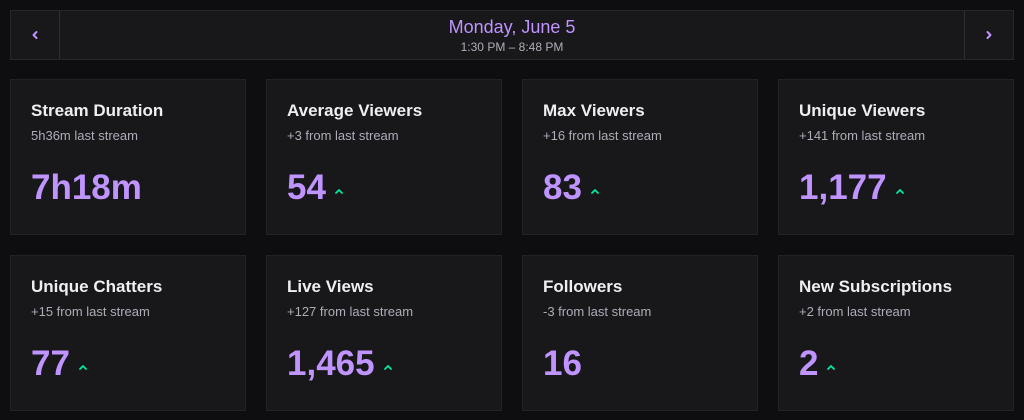 This screenshot has width=1024, height=420. Describe the element at coordinates (640, 157) in the screenshot. I see `stat-card-max-viewers: Max Viewers +16 from last stream 83` at that location.